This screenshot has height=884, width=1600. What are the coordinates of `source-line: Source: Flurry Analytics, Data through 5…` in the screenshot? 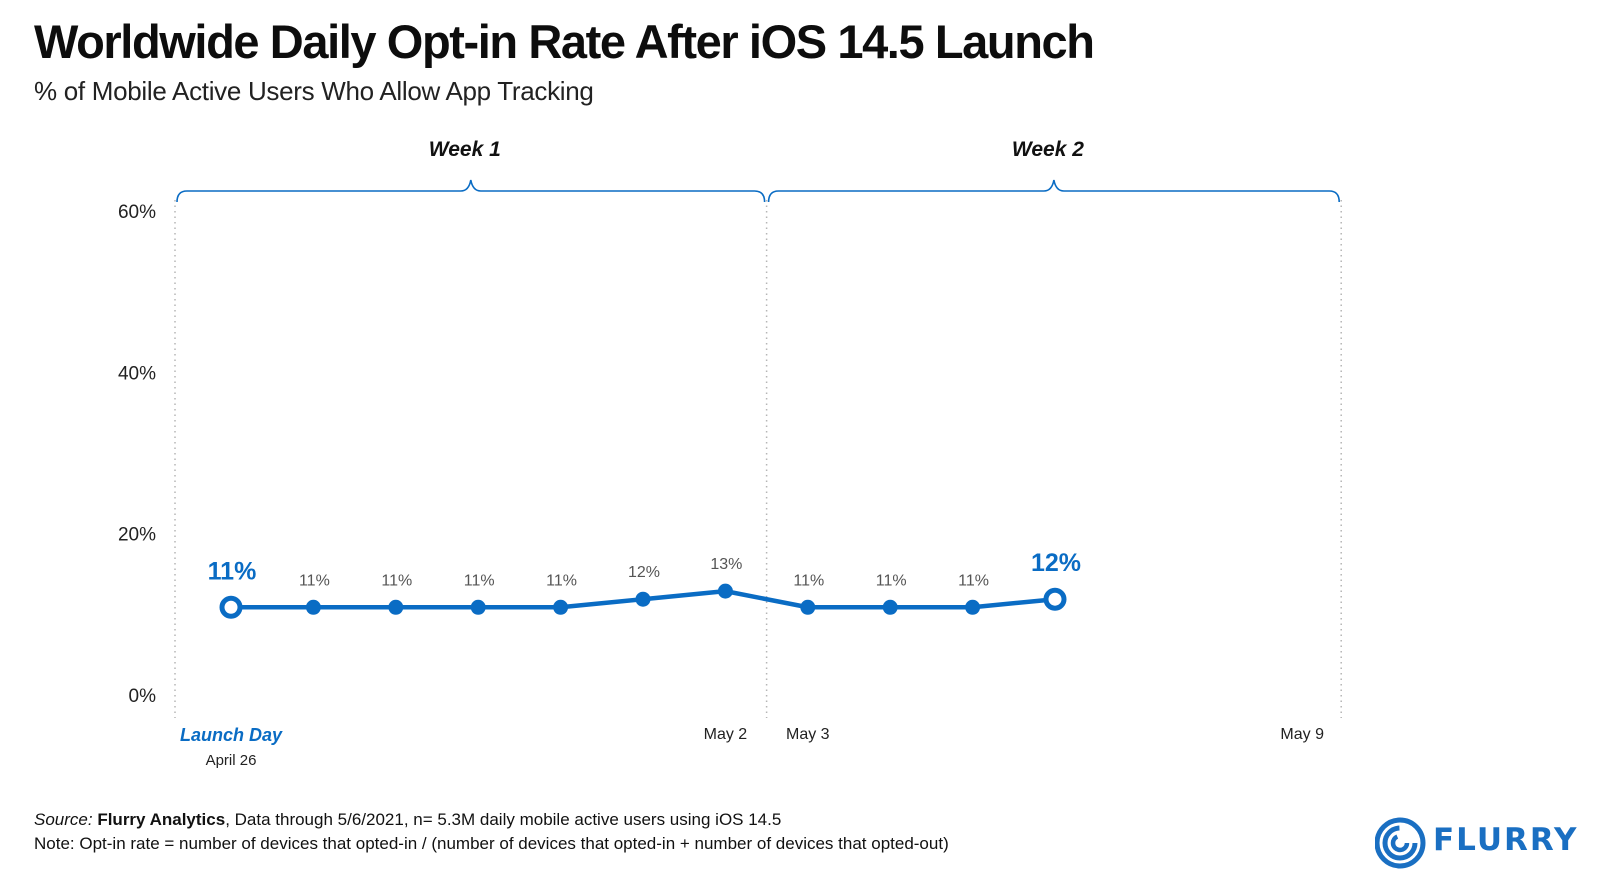 It's located at (491, 820).